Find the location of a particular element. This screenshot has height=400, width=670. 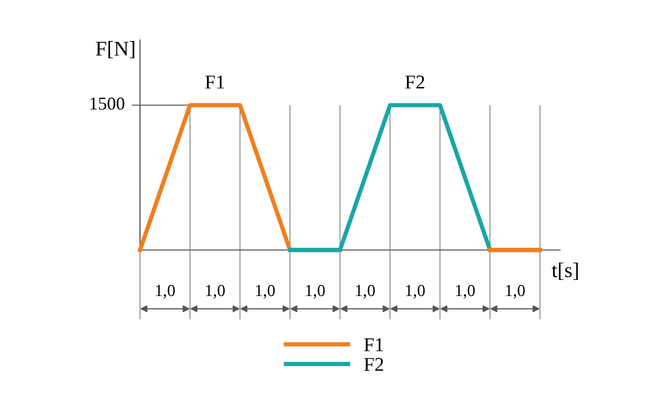

text: F2 is located at coordinates (414, 82).